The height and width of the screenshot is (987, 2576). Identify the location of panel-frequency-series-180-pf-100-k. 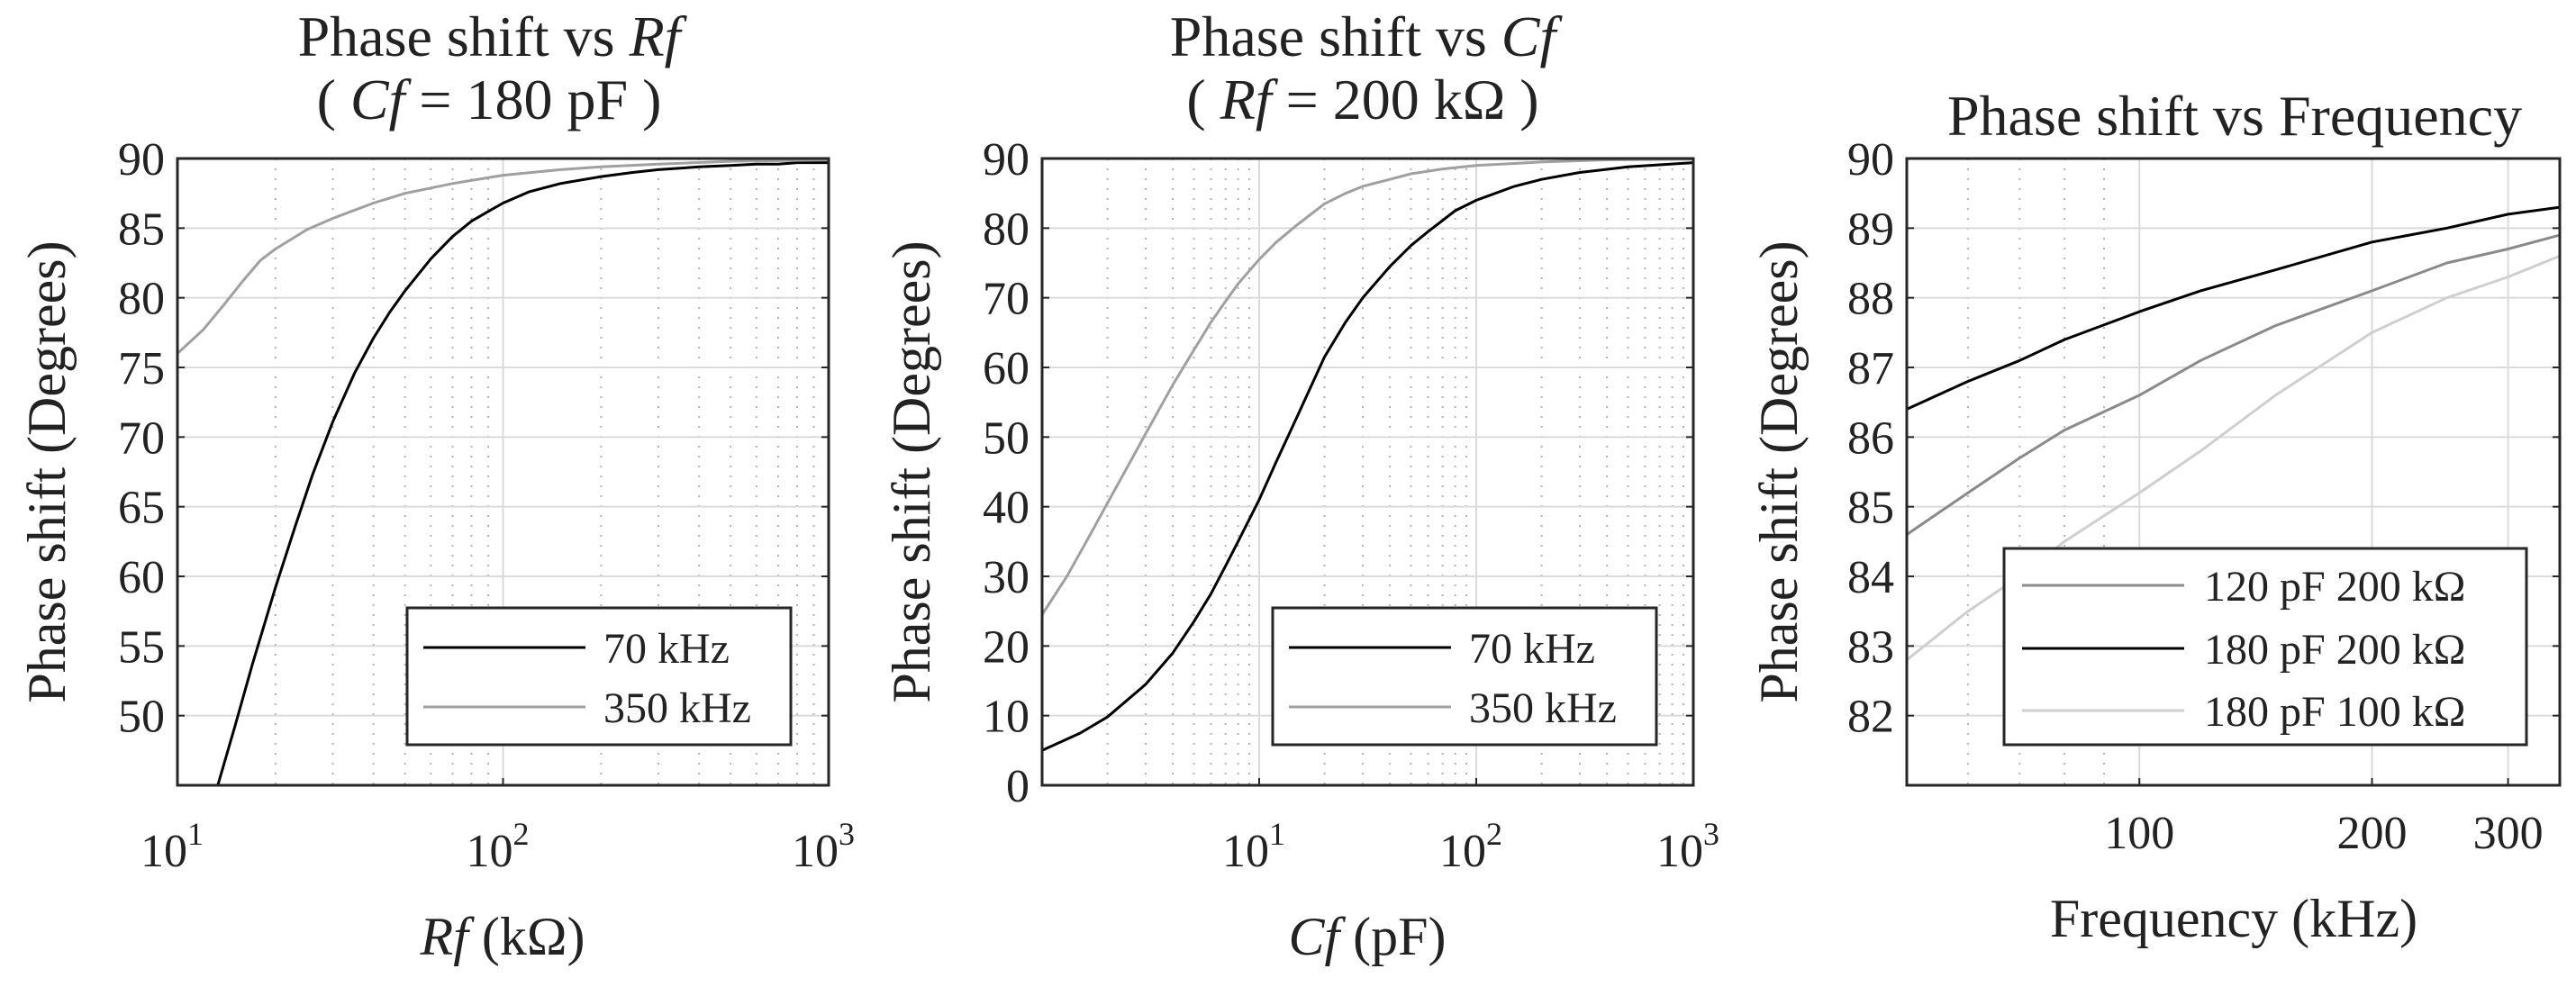
(2233, 458).